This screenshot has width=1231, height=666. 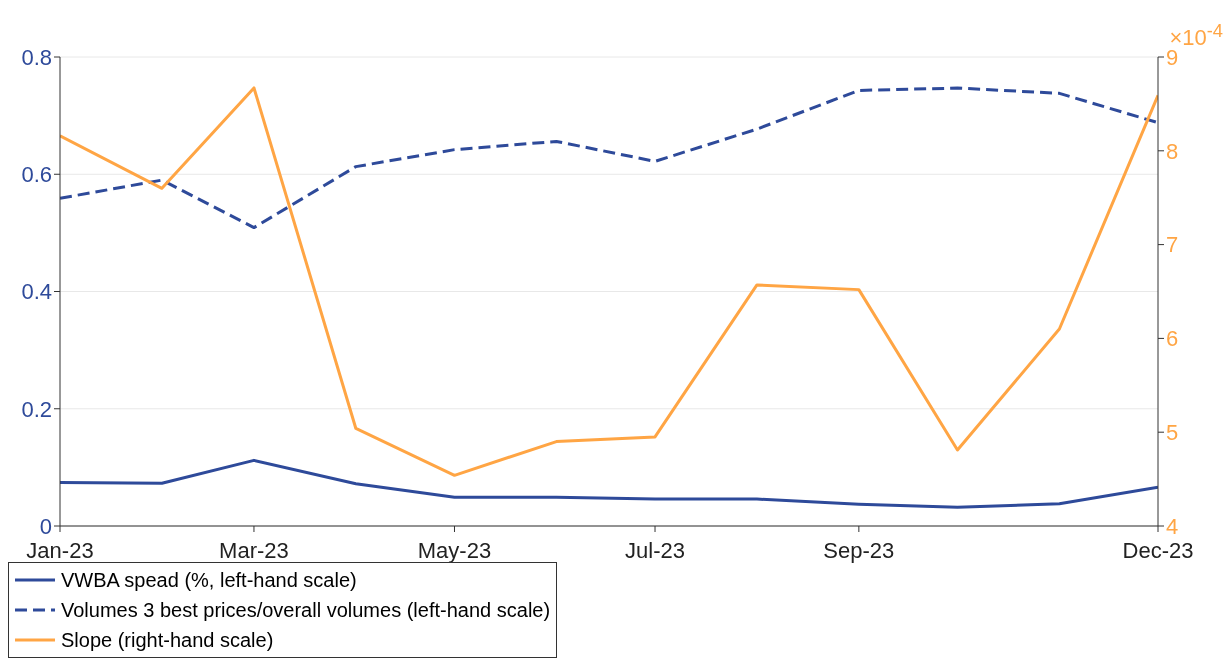 I want to click on y-tick-label: 0.8, so click(x=36, y=57).